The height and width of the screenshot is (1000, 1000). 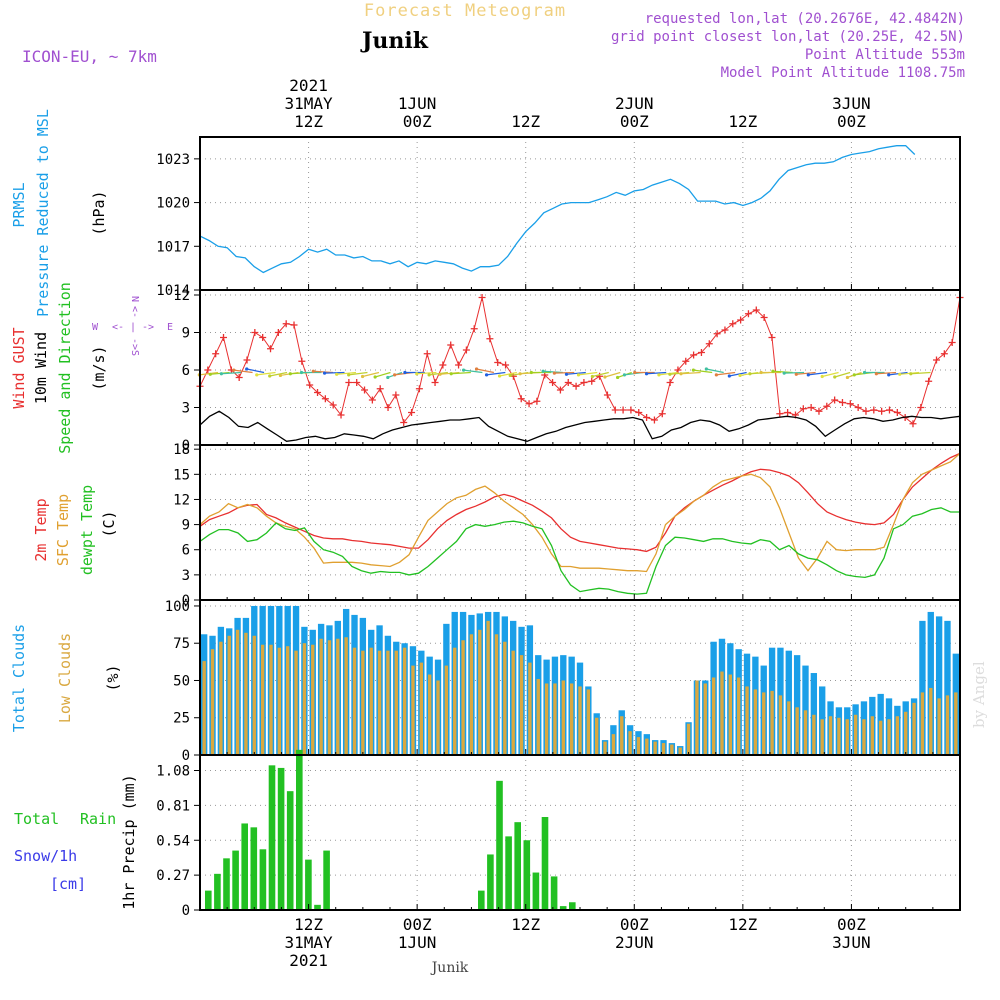 I want to click on time-label-top: 00Z, so click(x=851, y=121).